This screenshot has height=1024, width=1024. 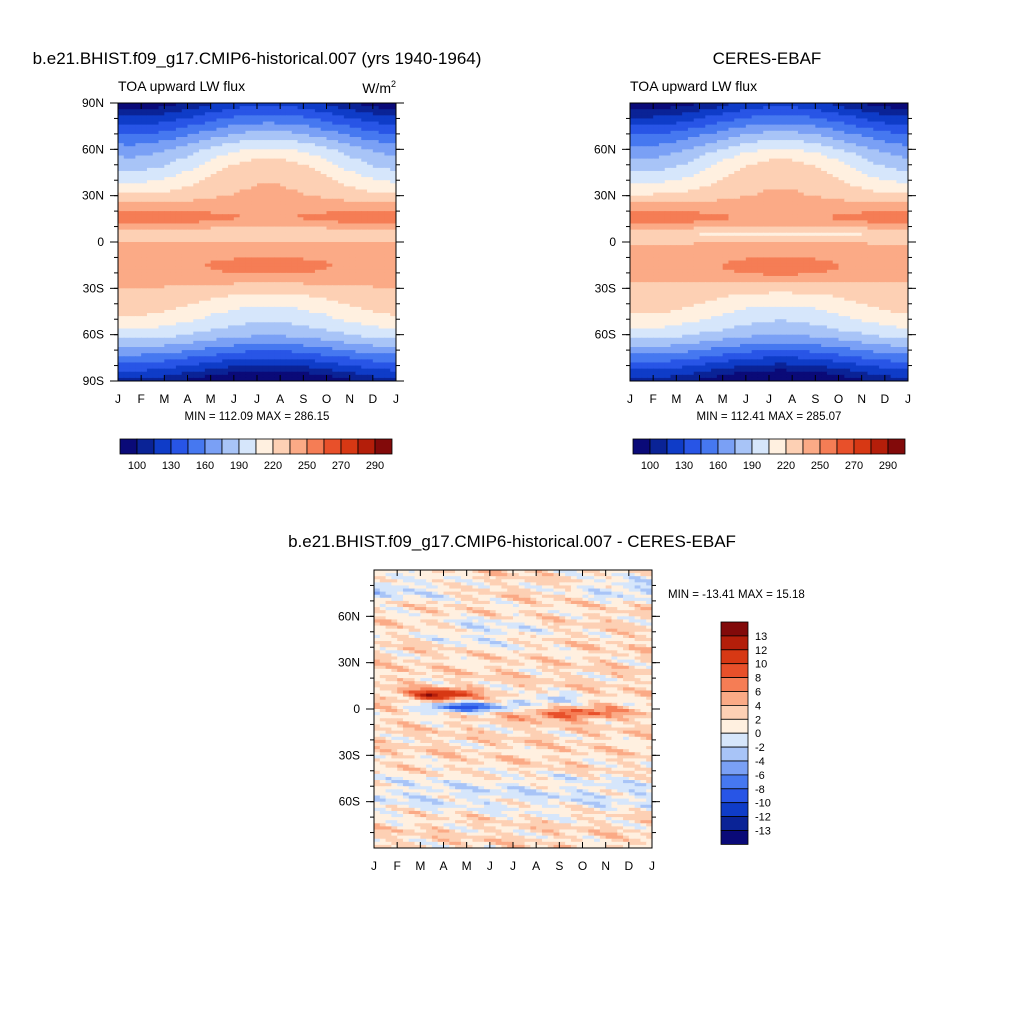 What do you see at coordinates (211, 399) in the screenshot?
I see `x-tick-label: M` at bounding box center [211, 399].